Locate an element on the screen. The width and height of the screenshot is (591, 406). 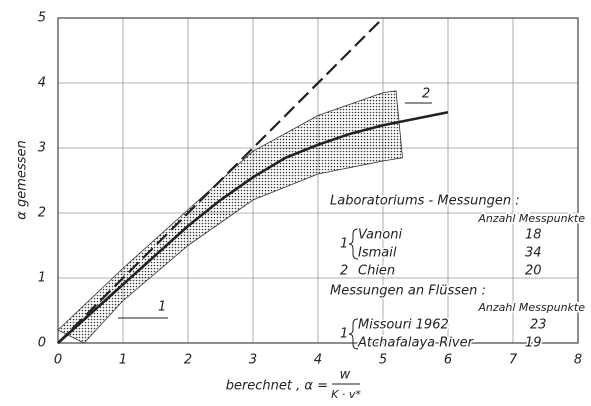
y-tick-label: 3 is located at coordinates (42, 148).